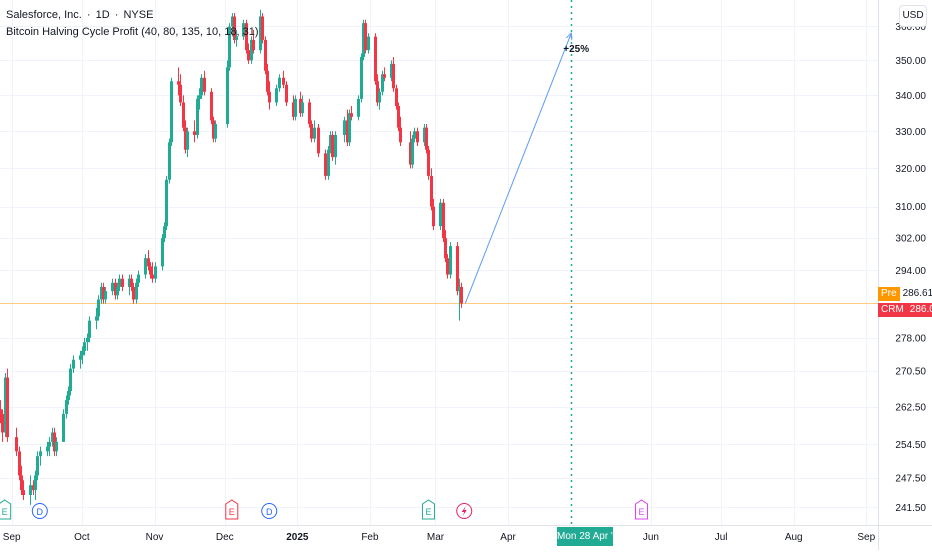  Describe the element at coordinates (905, 294) in the screenshot. I see `pre-market-price-tag: Pre 286.61` at that location.